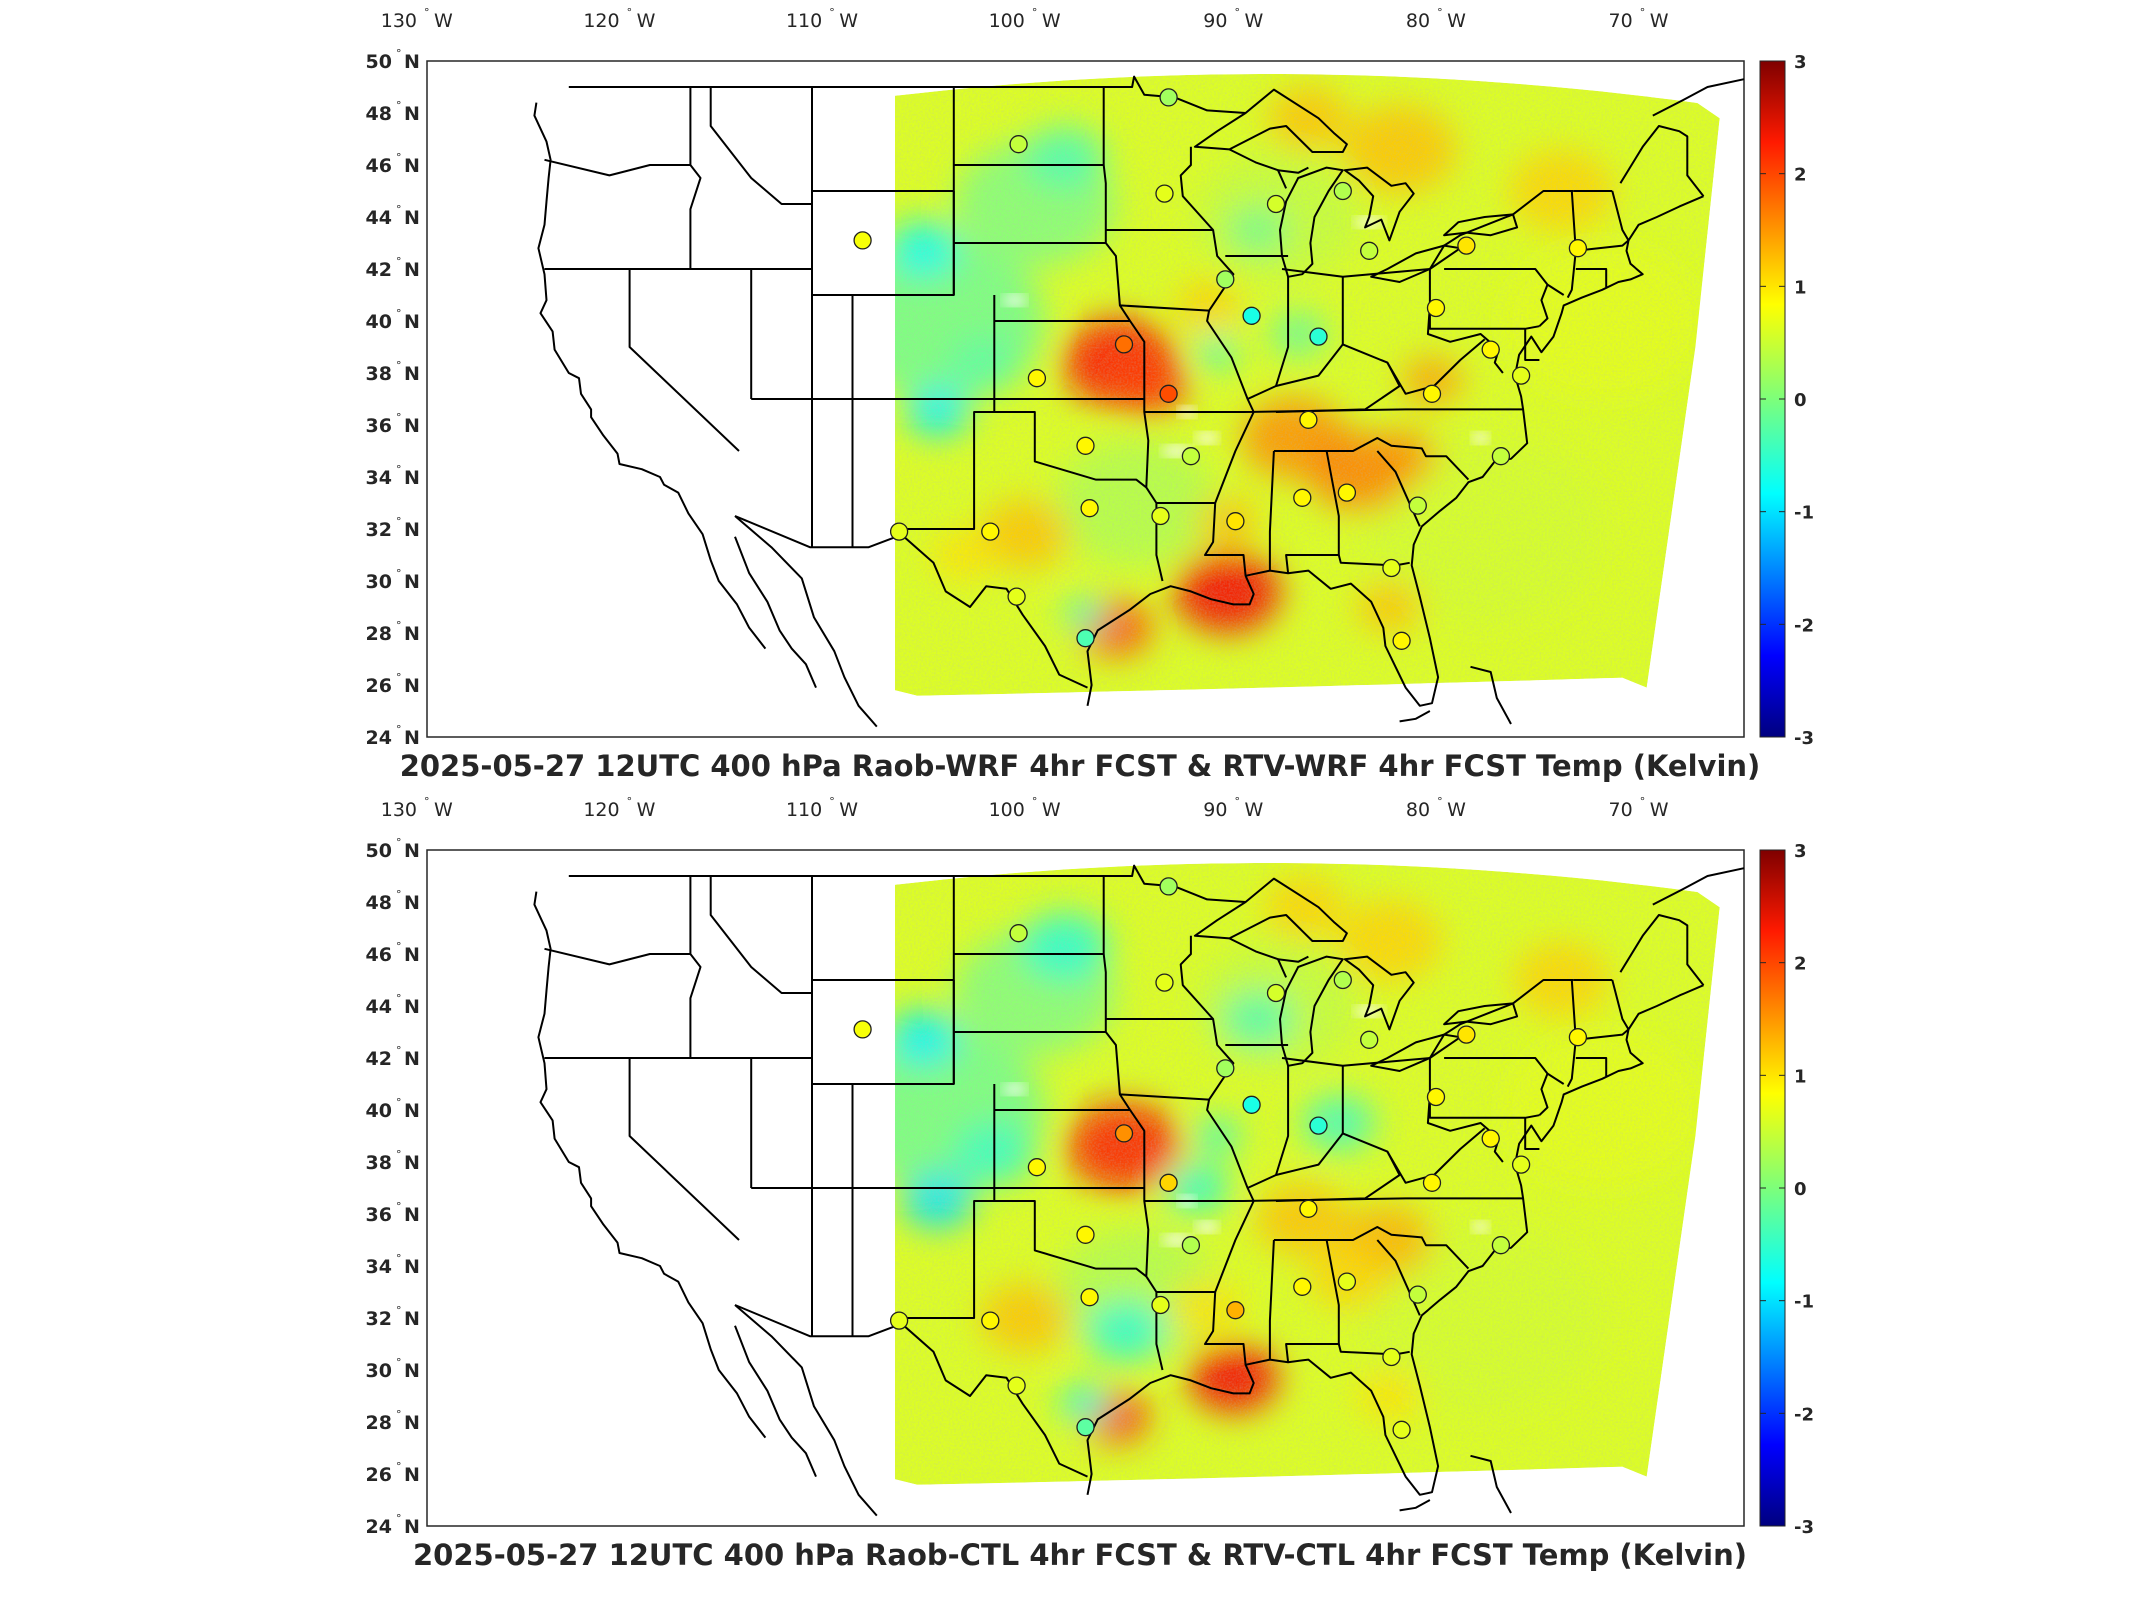 This screenshot has width=2133, height=1600. Describe the element at coordinates (379, 218) in the screenshot. I see `lat-tick-label: 44` at that location.